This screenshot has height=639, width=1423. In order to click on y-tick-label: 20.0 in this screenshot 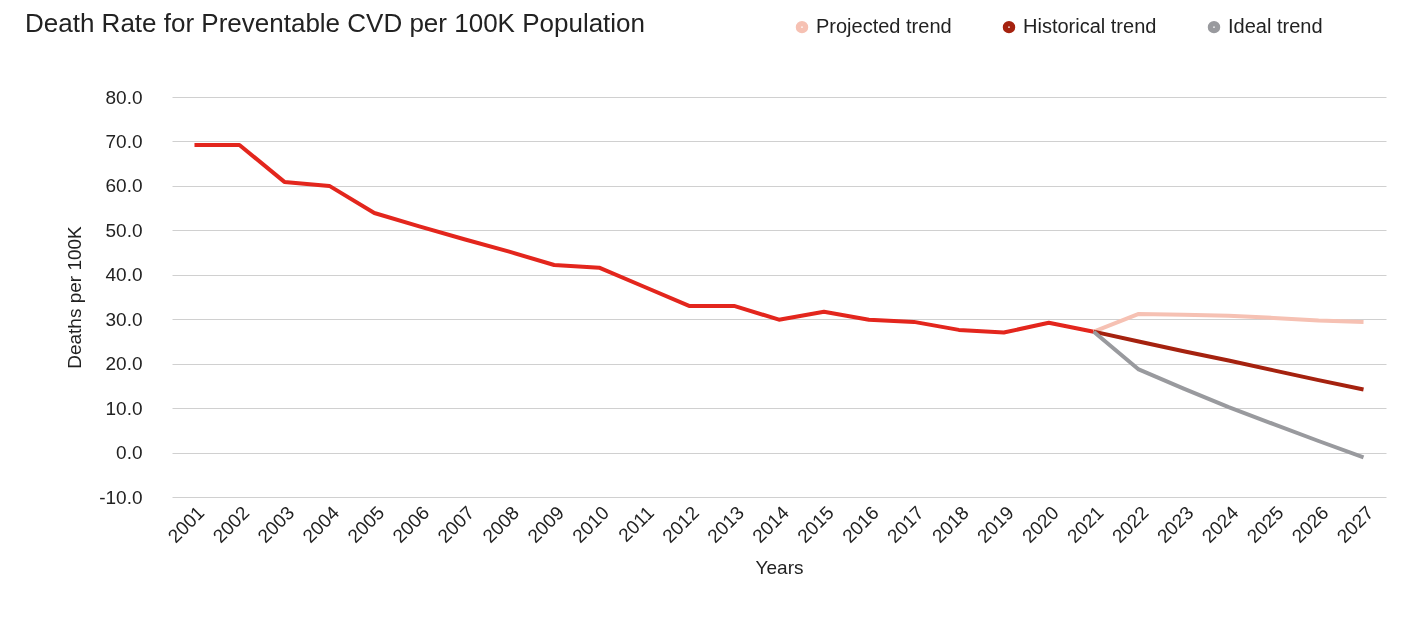, I will do `click(124, 364)`.